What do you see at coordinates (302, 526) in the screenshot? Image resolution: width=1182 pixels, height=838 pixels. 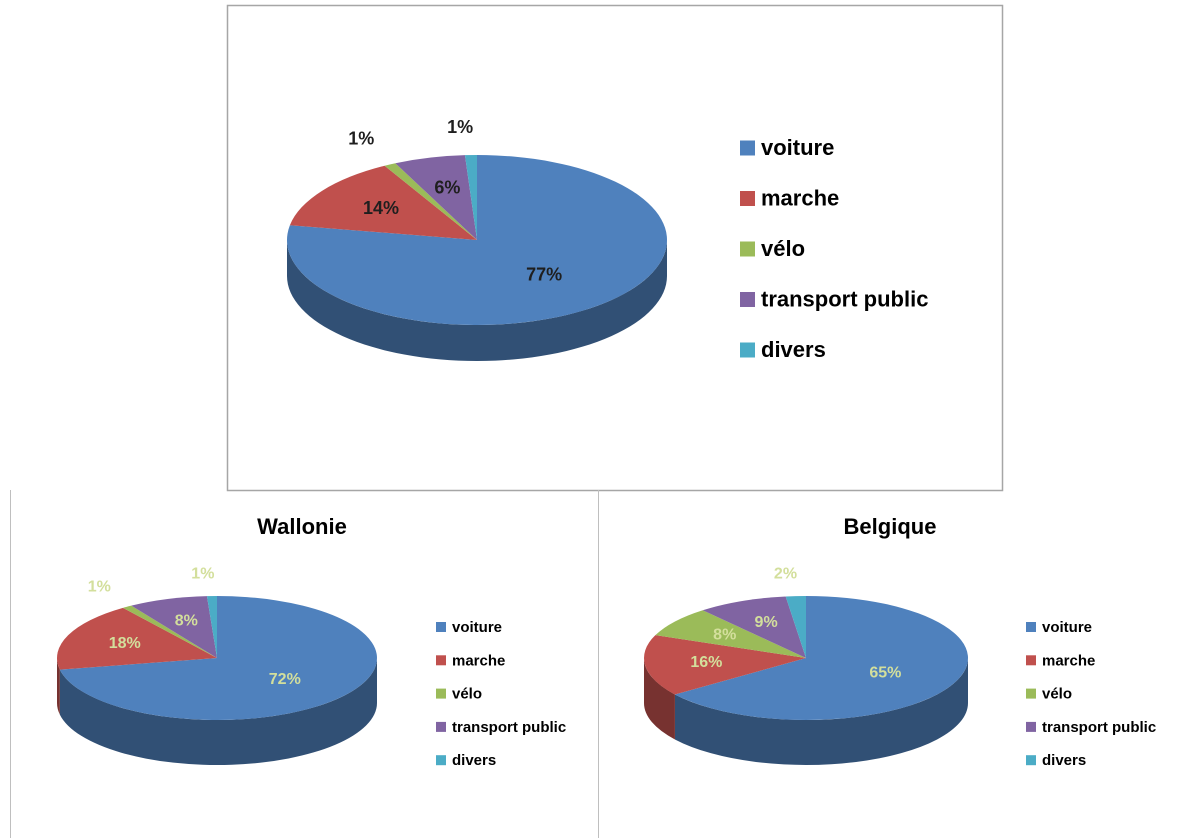 I see `chart-title: Wallonie` at bounding box center [302, 526].